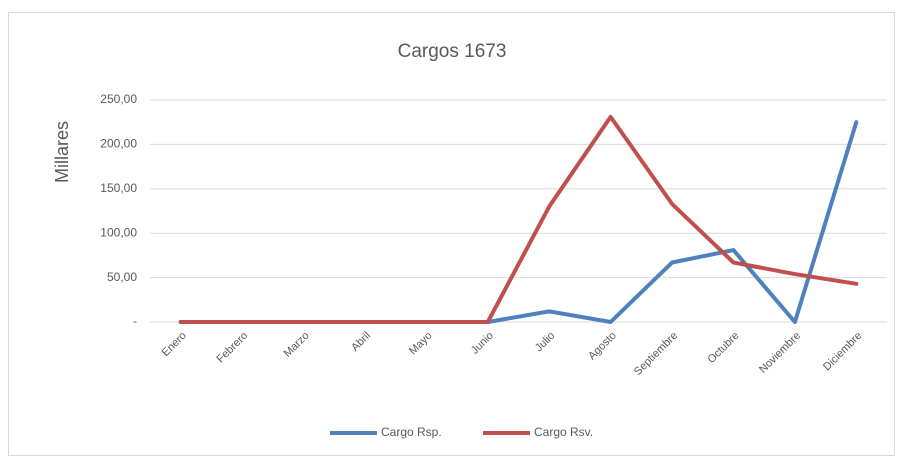 This screenshot has height=457, width=903. I want to click on y-tick-label: 250,00, so click(118, 99).